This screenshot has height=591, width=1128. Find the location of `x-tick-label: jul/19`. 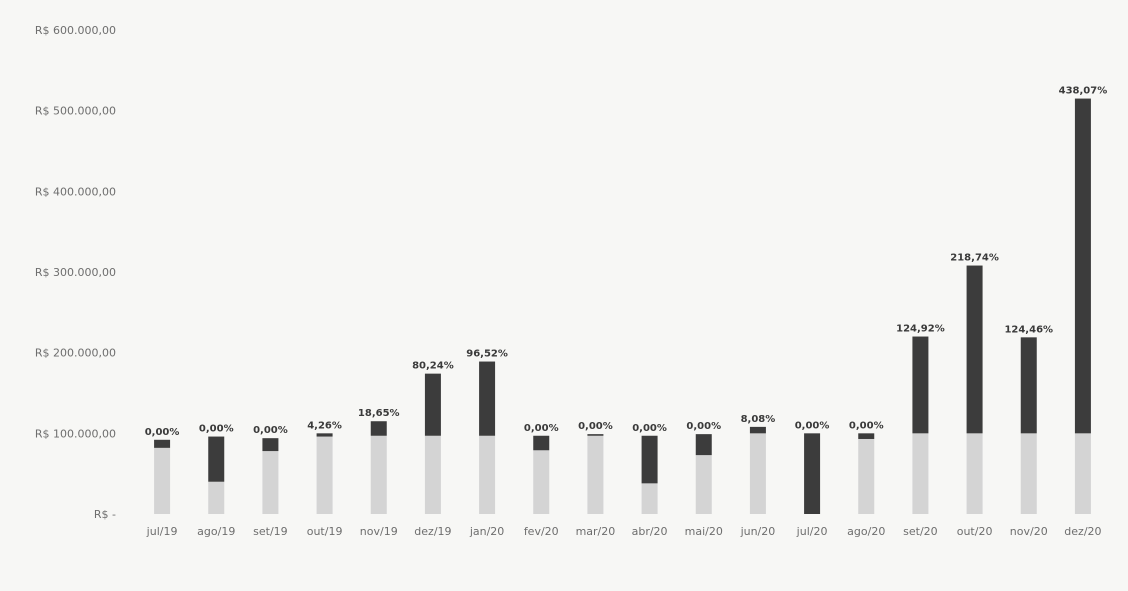

x-tick-label: jul/19 is located at coordinates (162, 531).